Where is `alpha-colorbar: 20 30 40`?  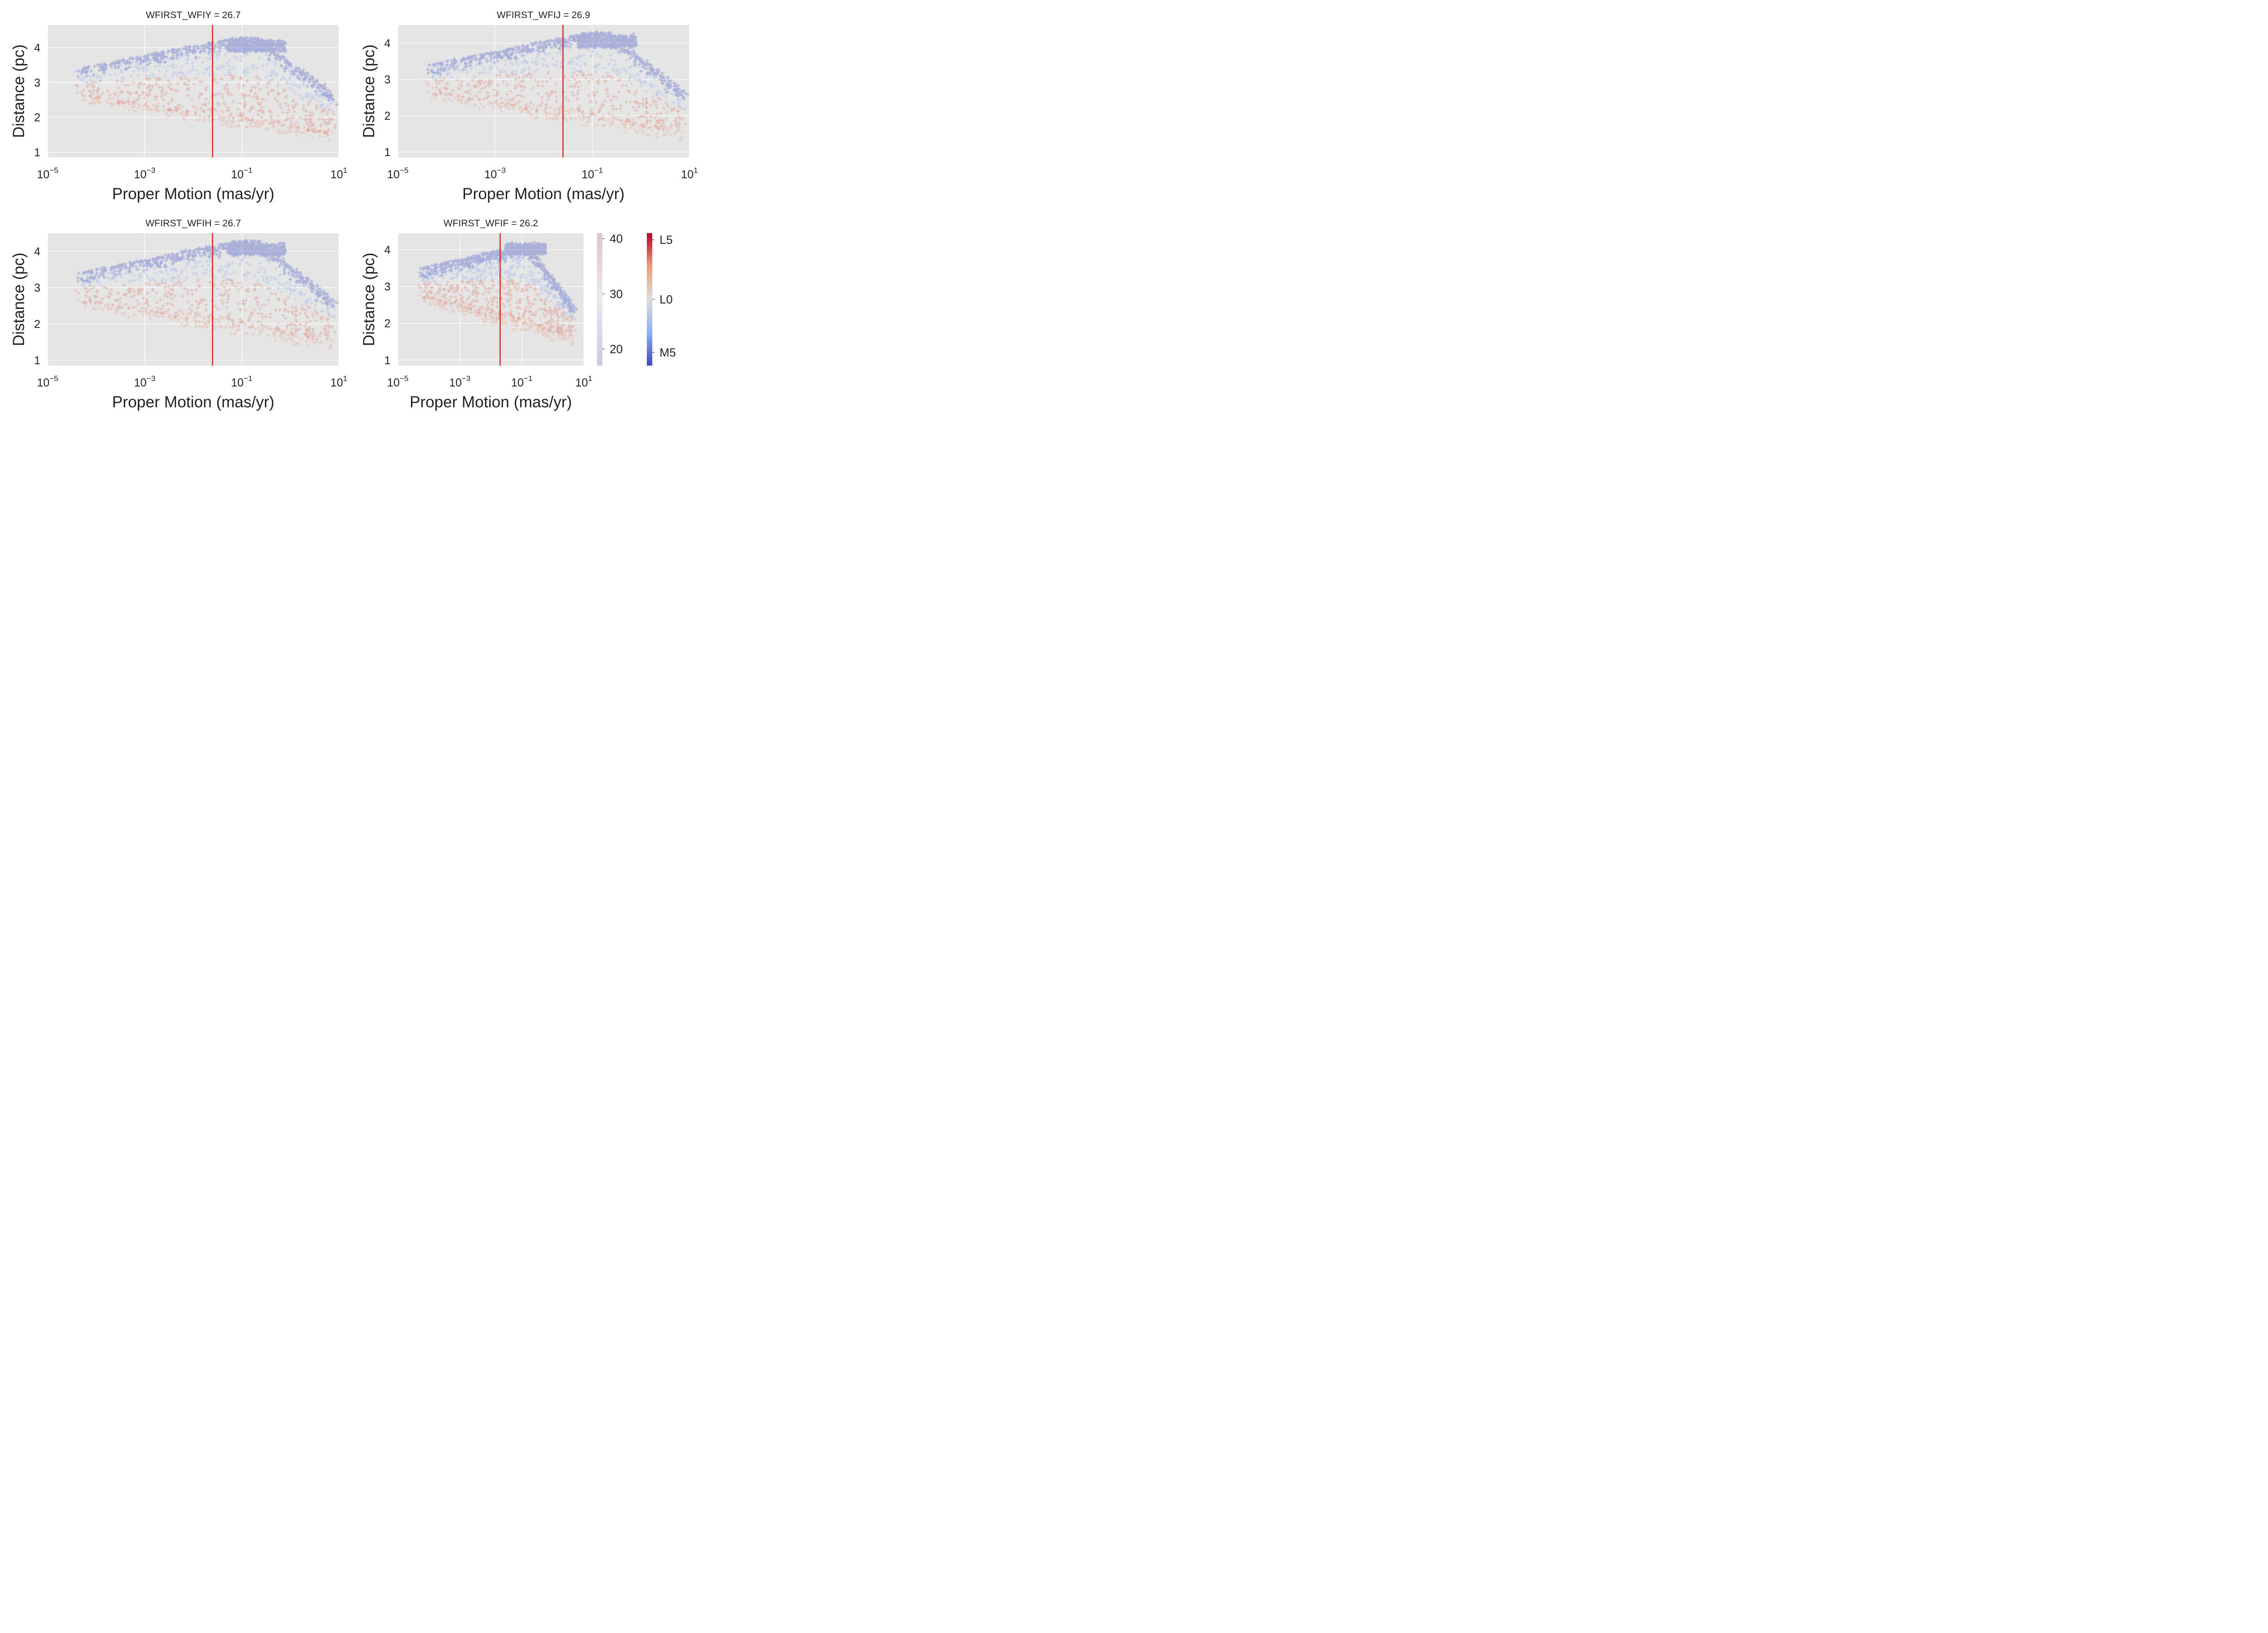
alpha-colorbar: 20 30 40 is located at coordinates (610, 299).